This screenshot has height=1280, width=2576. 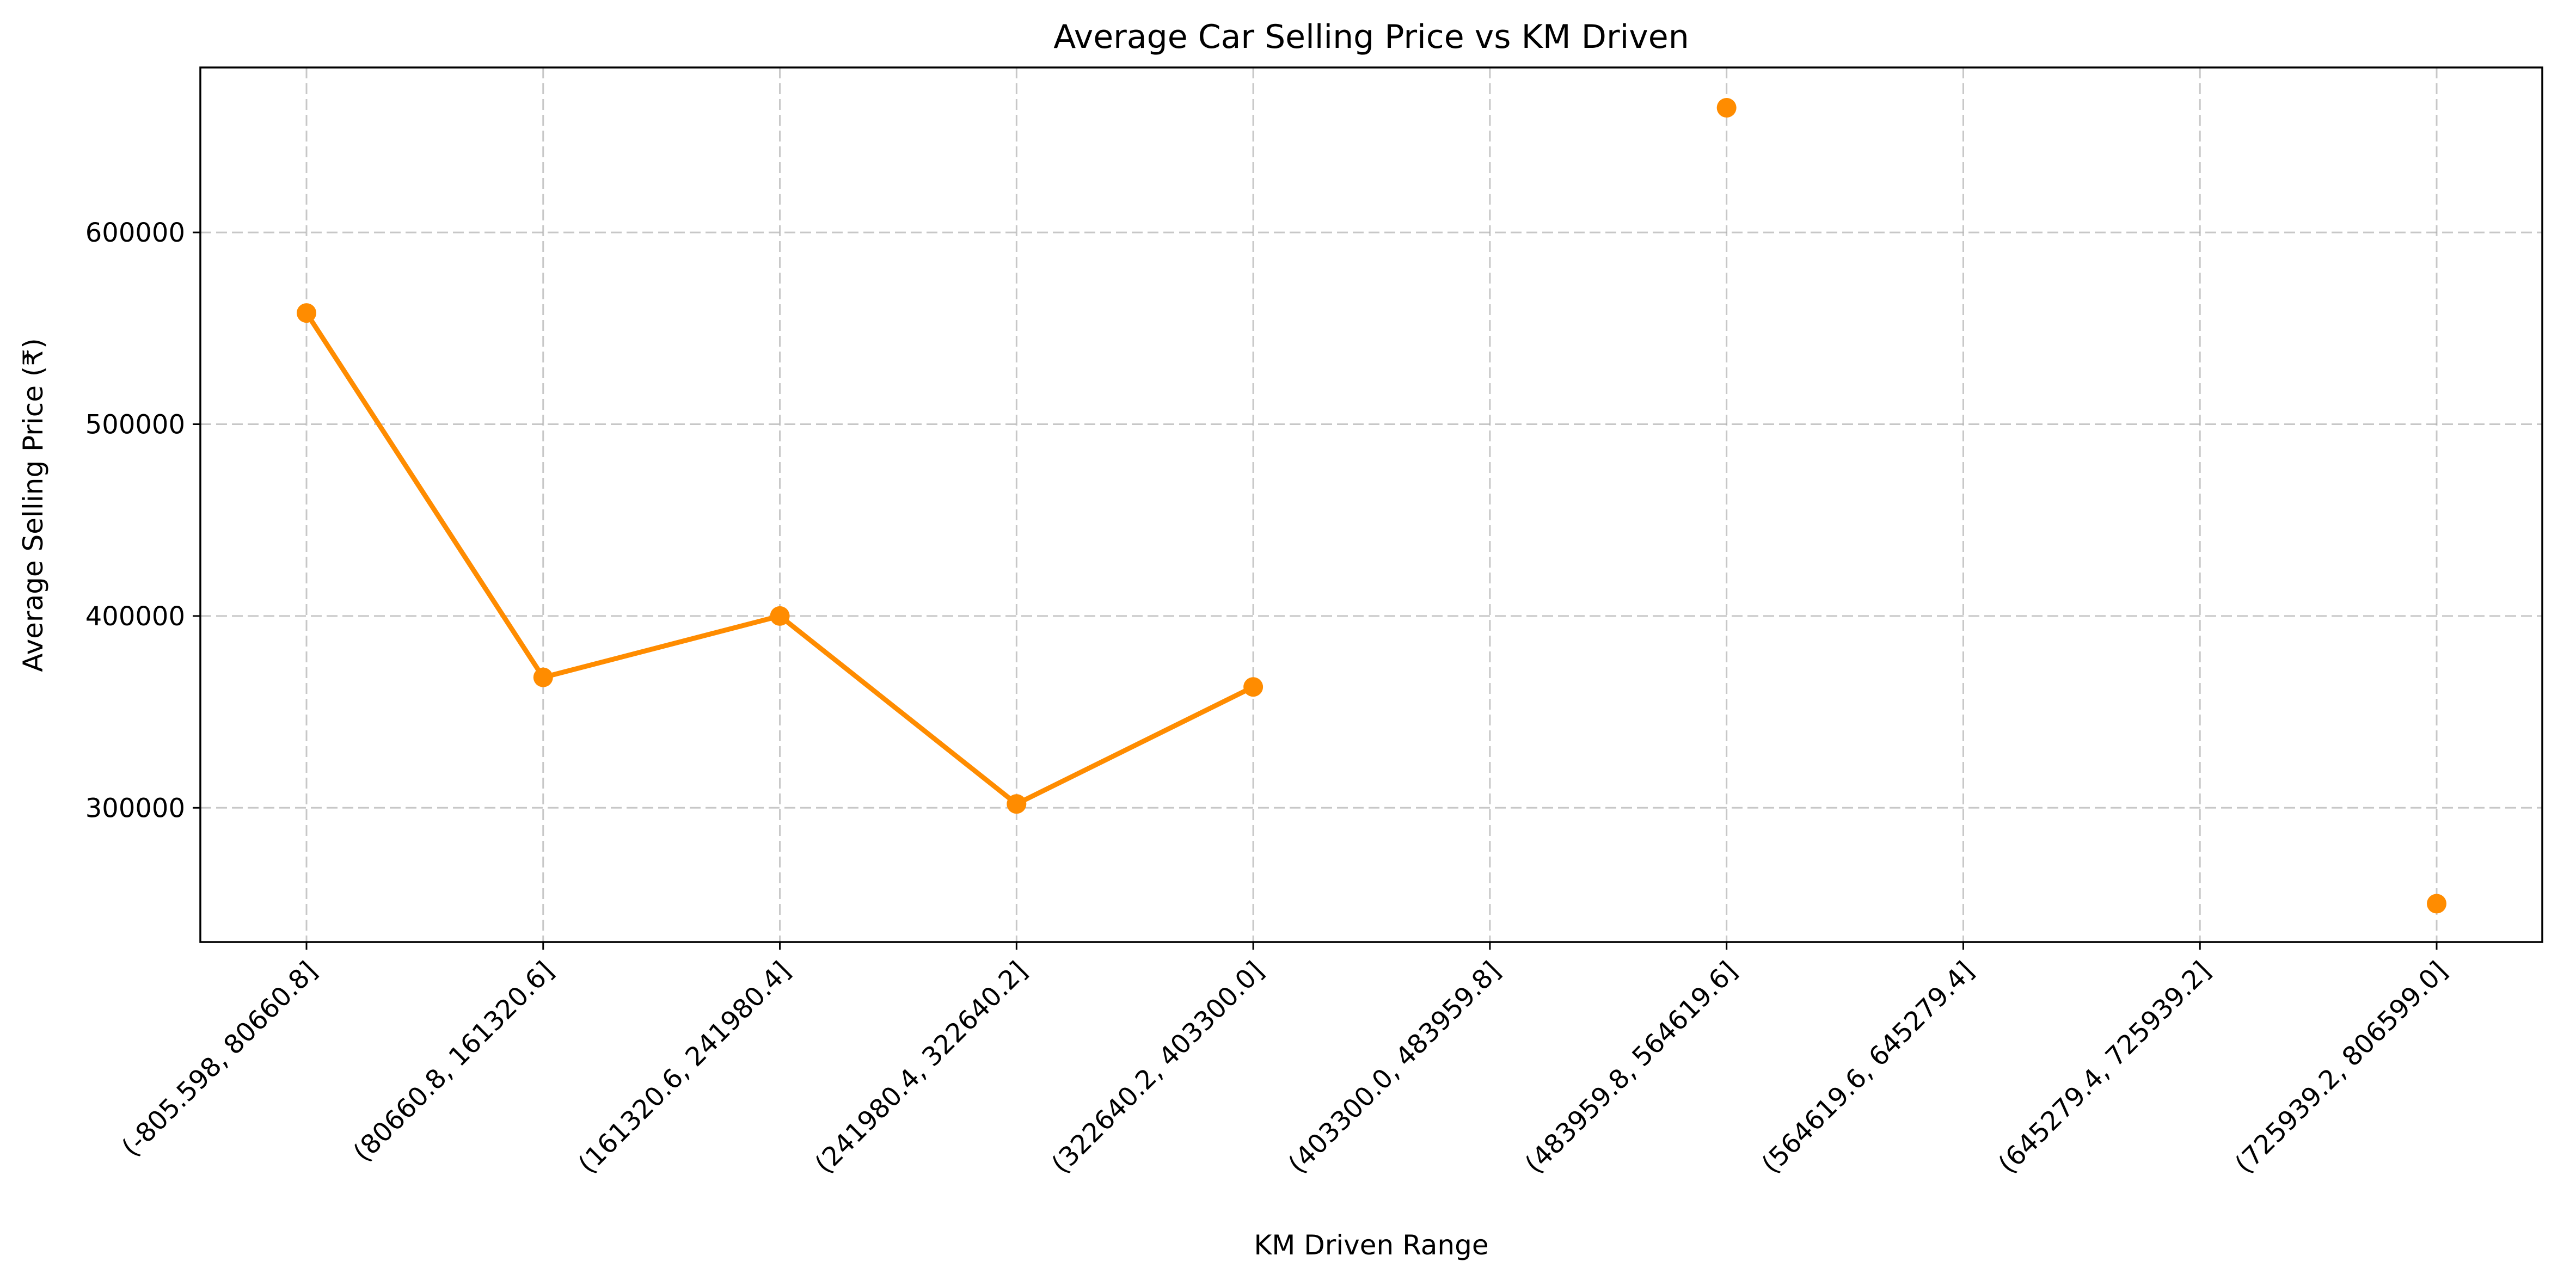 What do you see at coordinates (135, 424) in the screenshot?
I see `y-tick-label: 500000` at bounding box center [135, 424].